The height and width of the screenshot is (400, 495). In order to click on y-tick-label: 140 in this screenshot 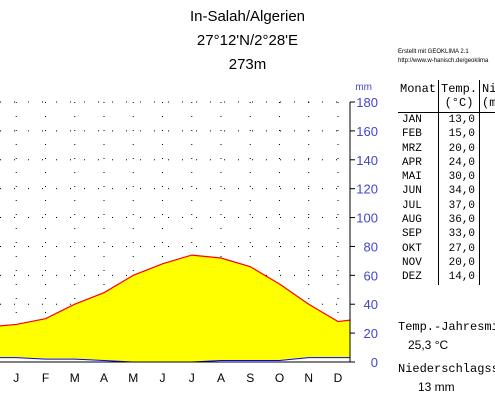, I will do `click(367, 160)`.